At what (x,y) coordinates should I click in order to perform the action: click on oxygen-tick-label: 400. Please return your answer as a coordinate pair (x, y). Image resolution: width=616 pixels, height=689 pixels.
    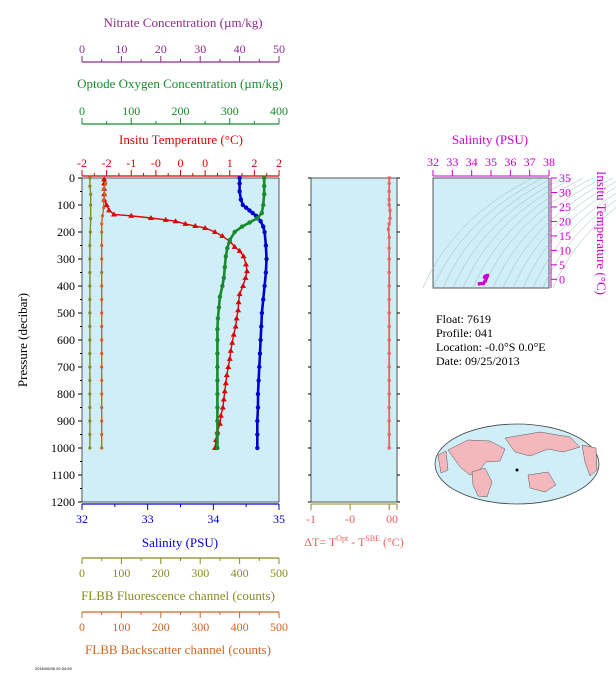
    Looking at the image, I should click on (279, 111).